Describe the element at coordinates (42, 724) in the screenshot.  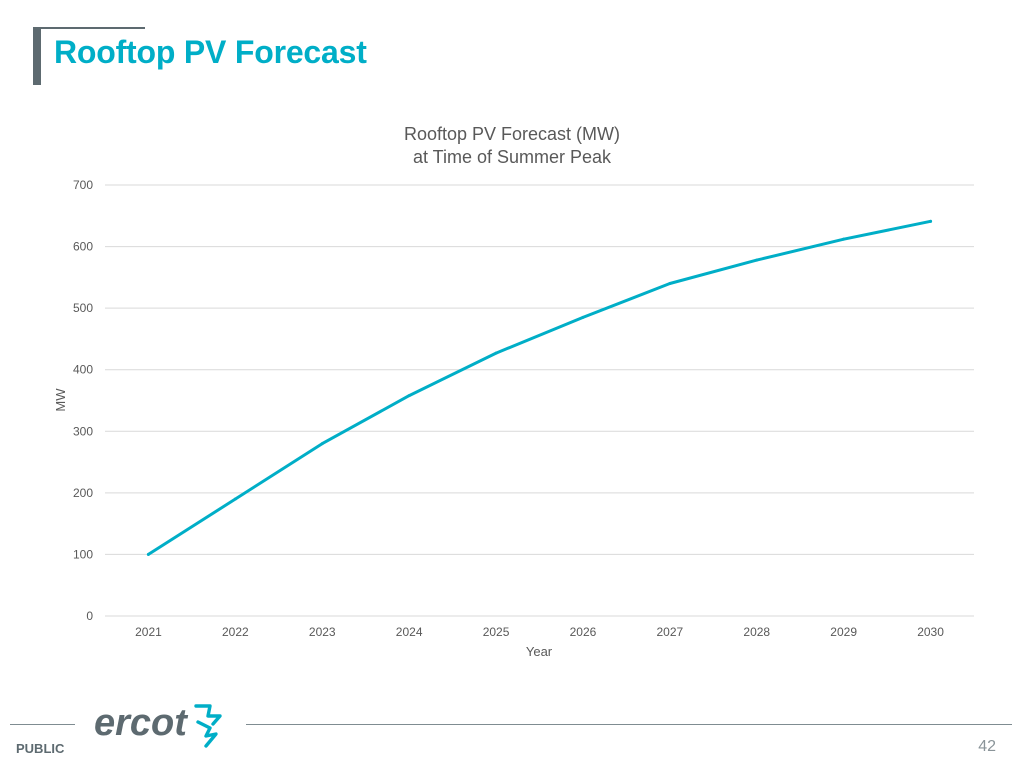
I see `footer-divider-left` at that location.